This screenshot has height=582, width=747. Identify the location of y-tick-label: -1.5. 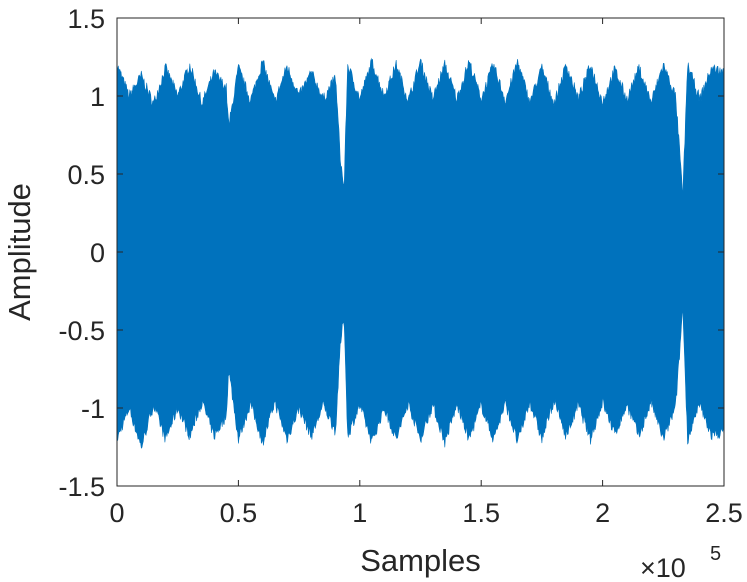
(81, 487).